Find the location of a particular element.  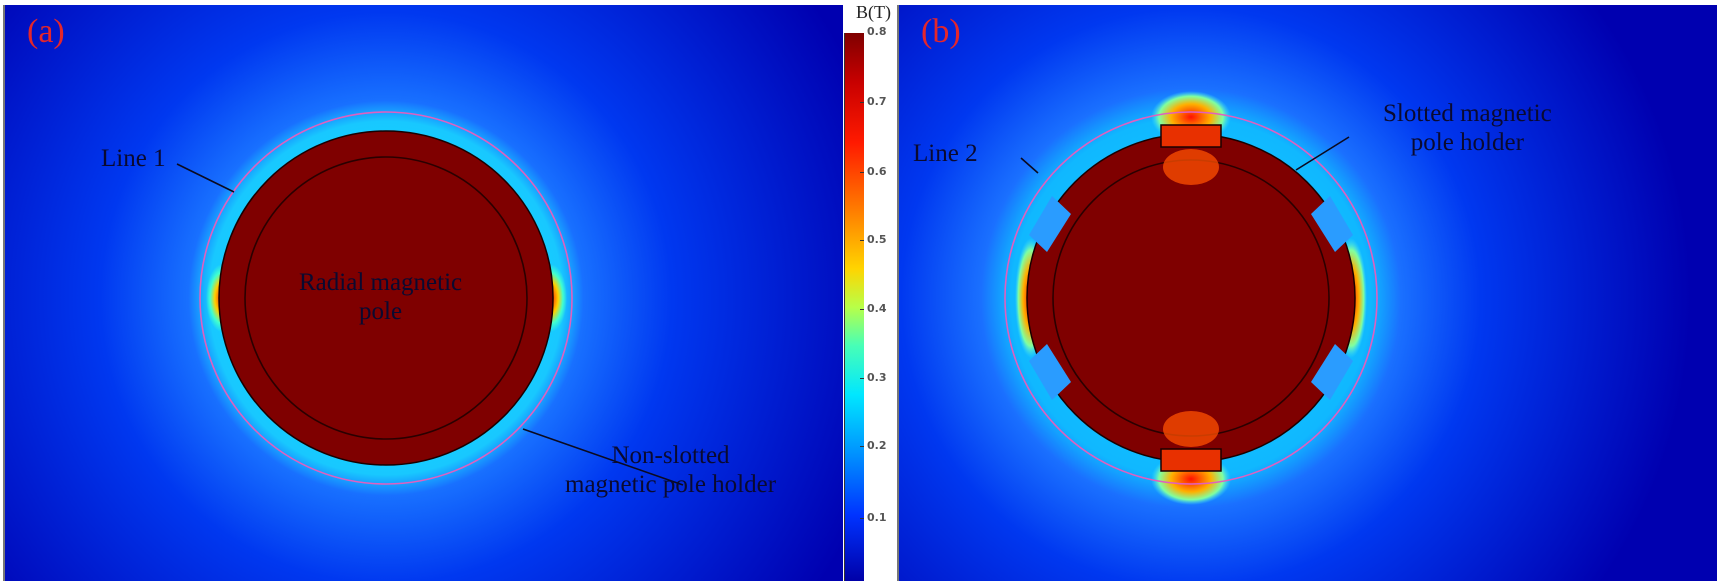

colorbar-tick: 0.8 is located at coordinates (877, 31).